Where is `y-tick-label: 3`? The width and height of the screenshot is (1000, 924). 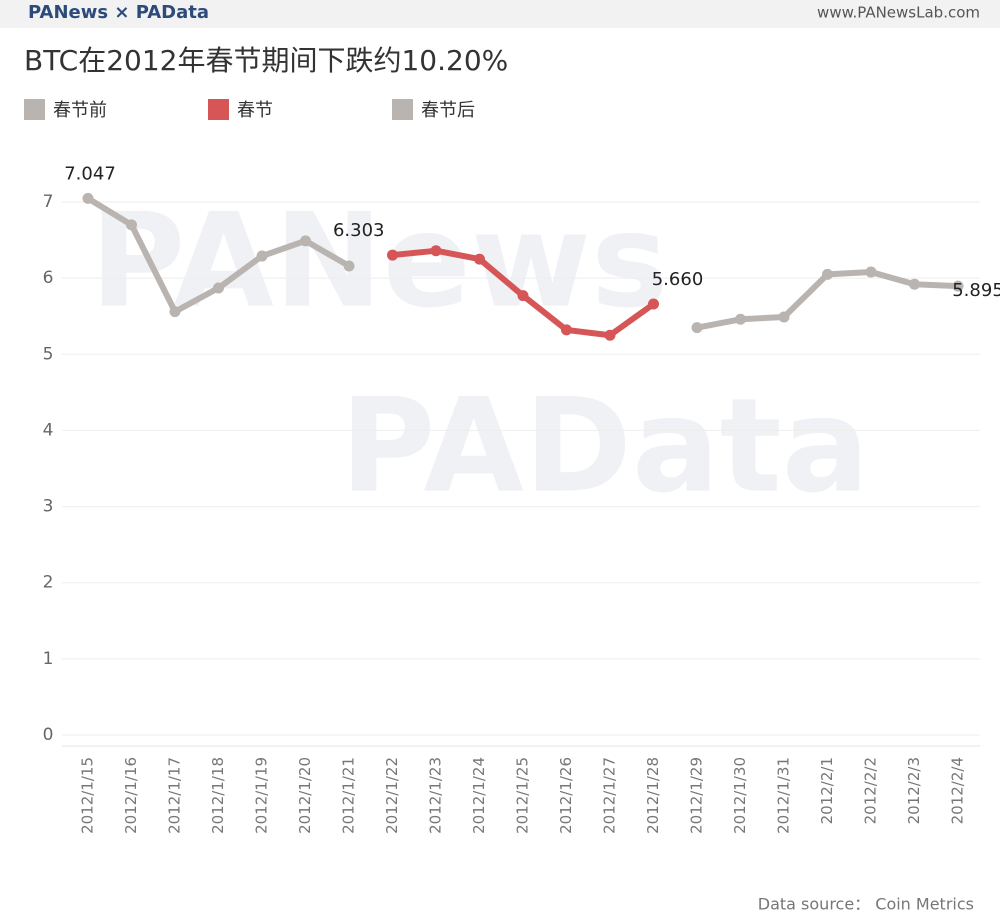 y-tick-label: 3 is located at coordinates (48, 507).